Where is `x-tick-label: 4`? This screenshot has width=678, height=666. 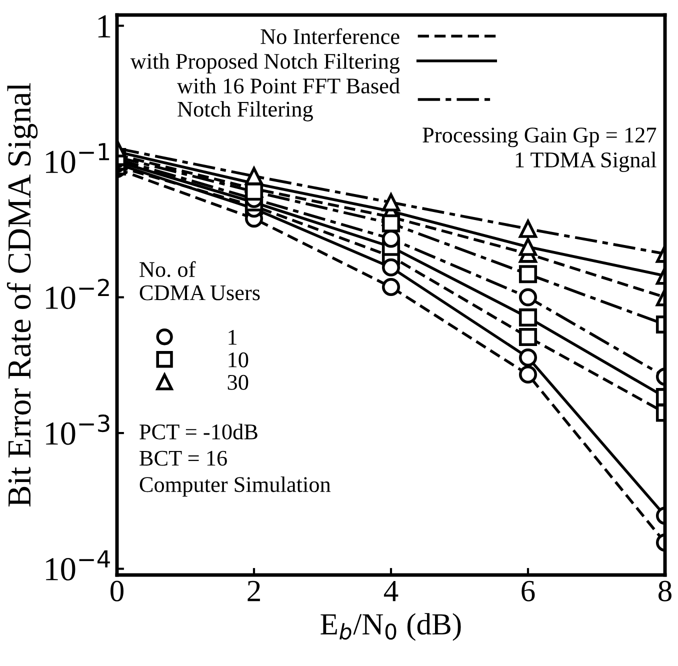
x-tick-label: 4 is located at coordinates (391, 591).